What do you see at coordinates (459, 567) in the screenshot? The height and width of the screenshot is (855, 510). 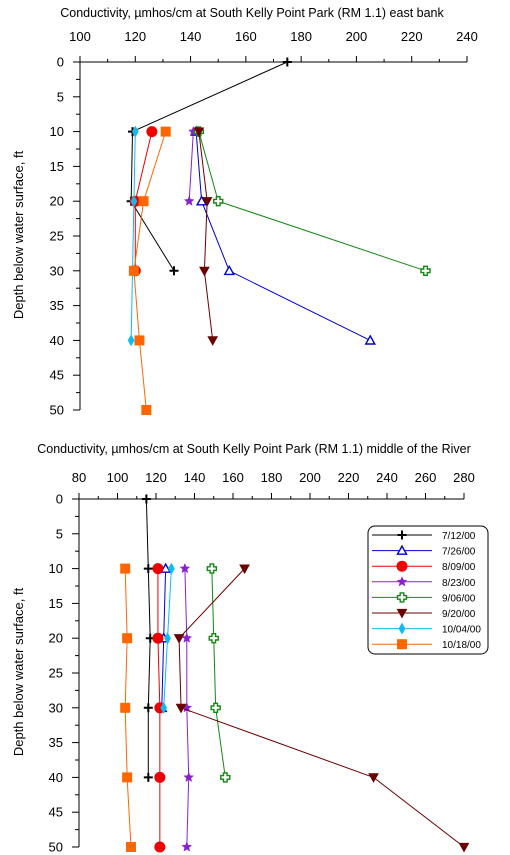 I see `legend-label: 8/09/00` at bounding box center [459, 567].